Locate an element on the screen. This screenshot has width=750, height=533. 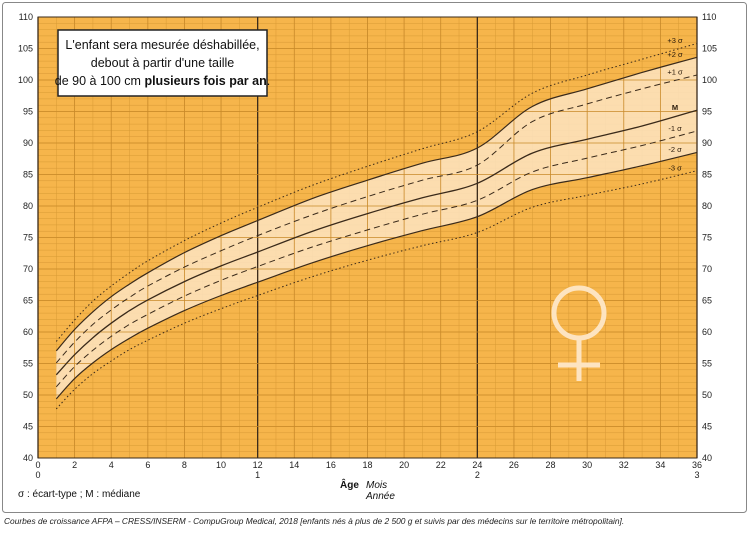
note-line-3: de 90 à 100 cm plusieurs fois par an. is located at coordinates (162, 81).